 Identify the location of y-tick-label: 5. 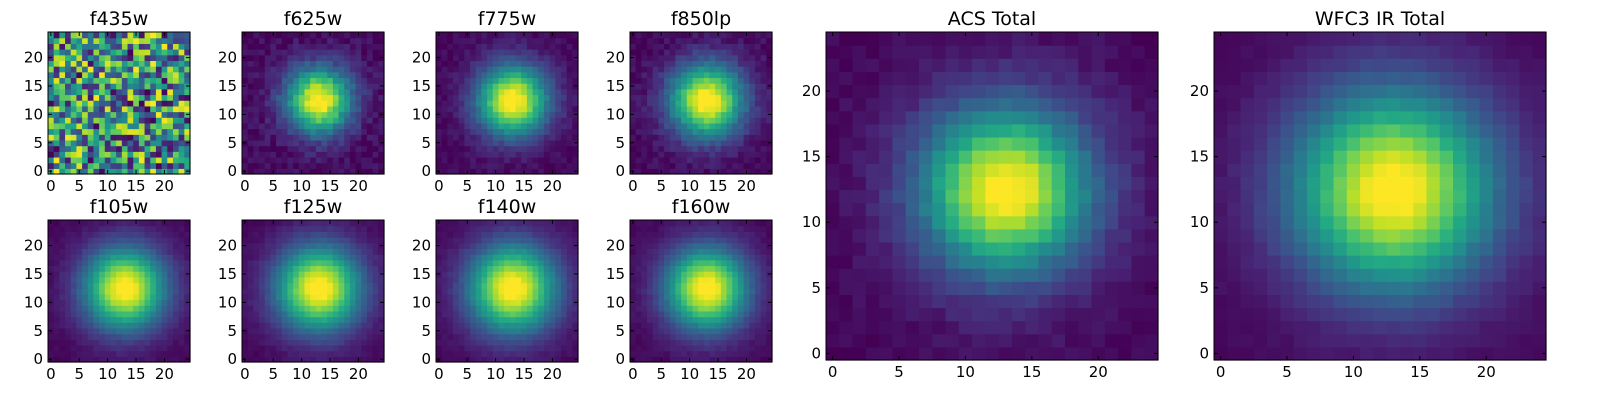
(426, 331).